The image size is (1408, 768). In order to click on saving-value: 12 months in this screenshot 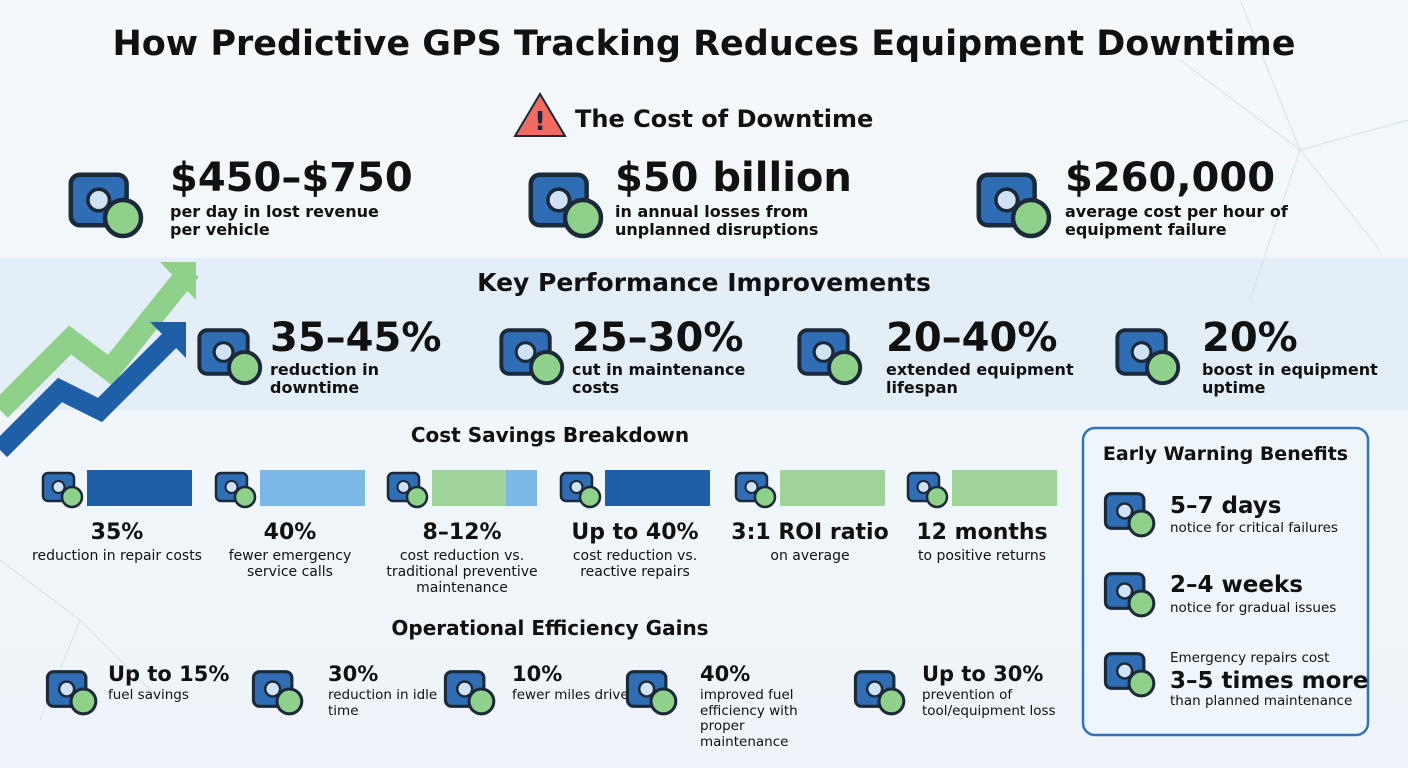, I will do `click(982, 532)`.